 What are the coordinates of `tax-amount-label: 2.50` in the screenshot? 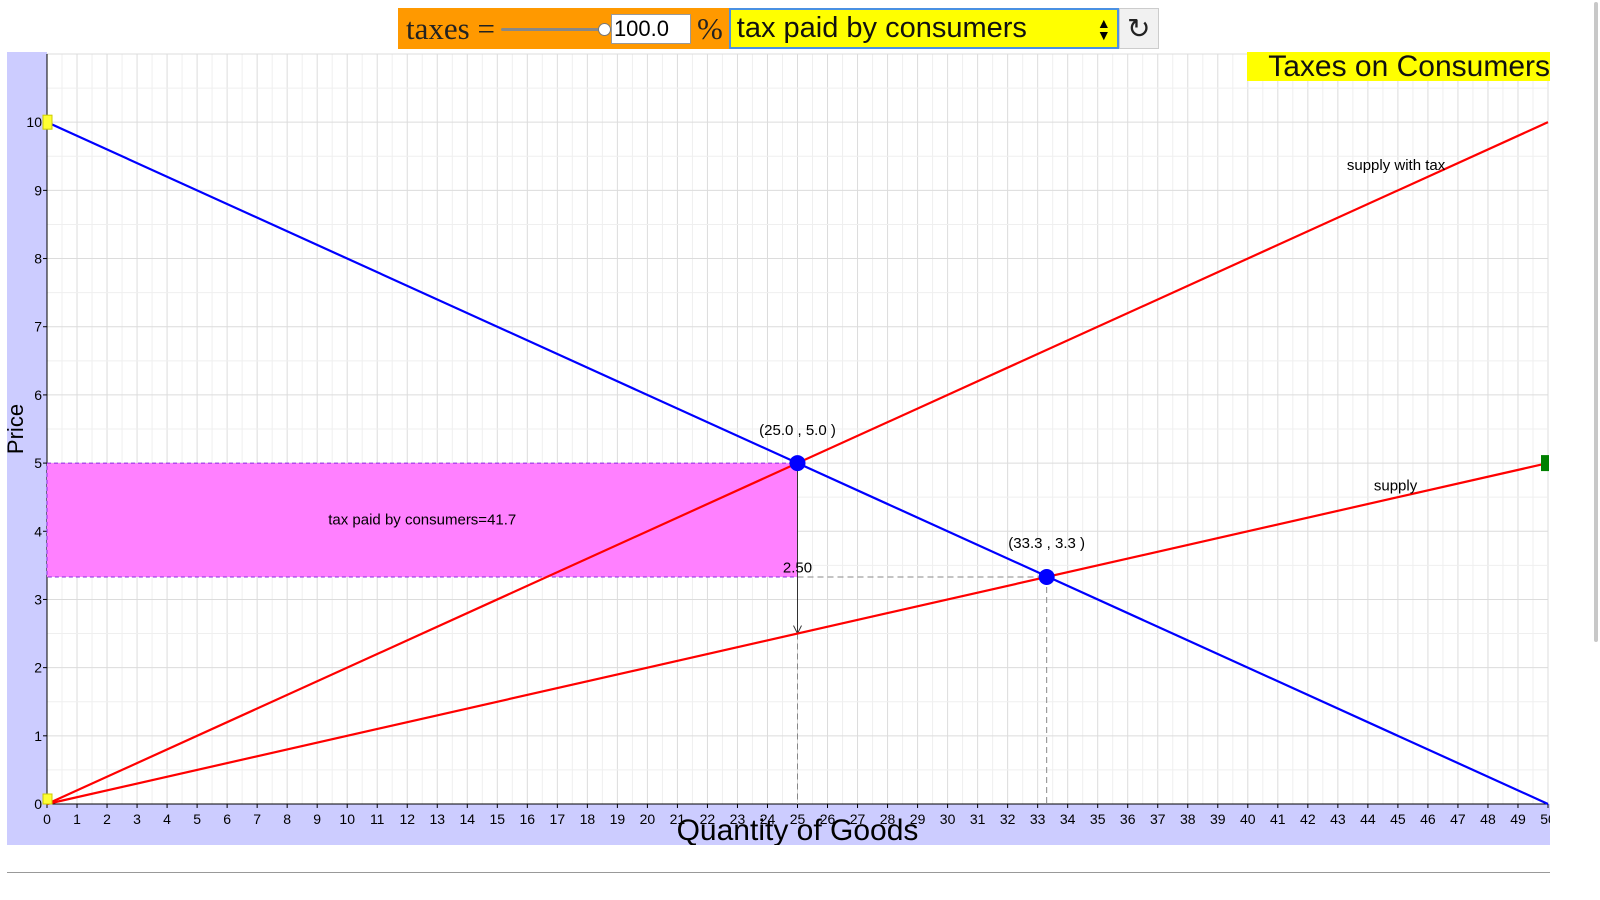 It's located at (797, 567).